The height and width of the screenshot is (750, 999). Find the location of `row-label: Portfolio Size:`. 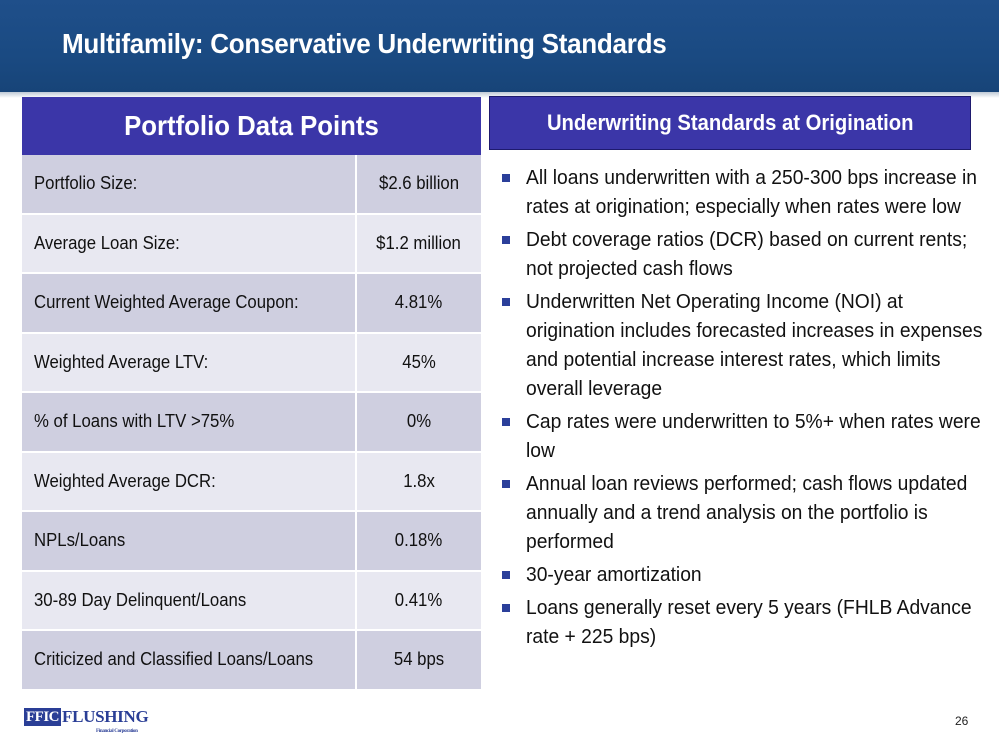

row-label: Portfolio Size: is located at coordinates (86, 183).